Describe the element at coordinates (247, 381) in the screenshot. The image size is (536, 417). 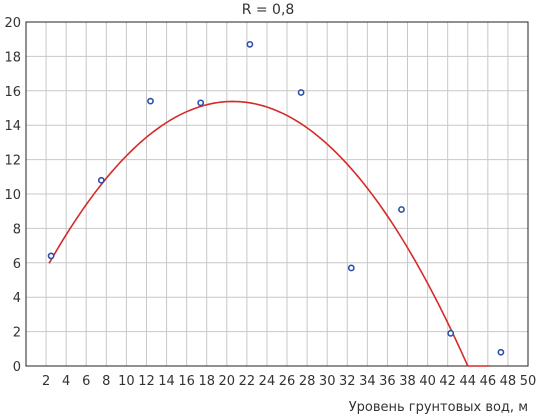
I see `x-tick-label: 22` at that location.